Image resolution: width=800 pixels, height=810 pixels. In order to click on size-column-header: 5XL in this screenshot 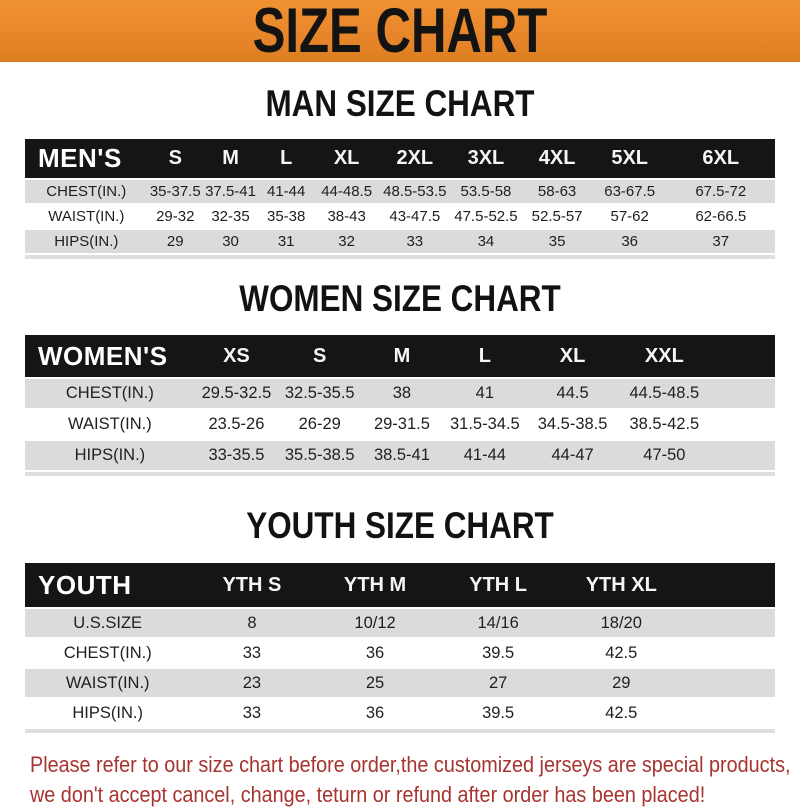, I will do `click(629, 158)`.